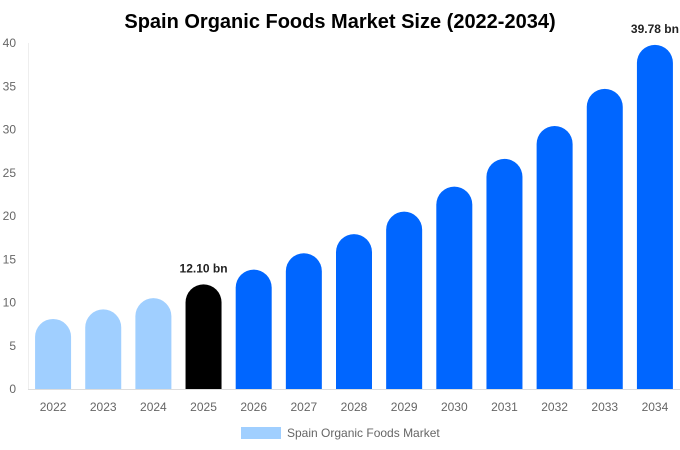  I want to click on x-tick-label: 2030, so click(454, 407).